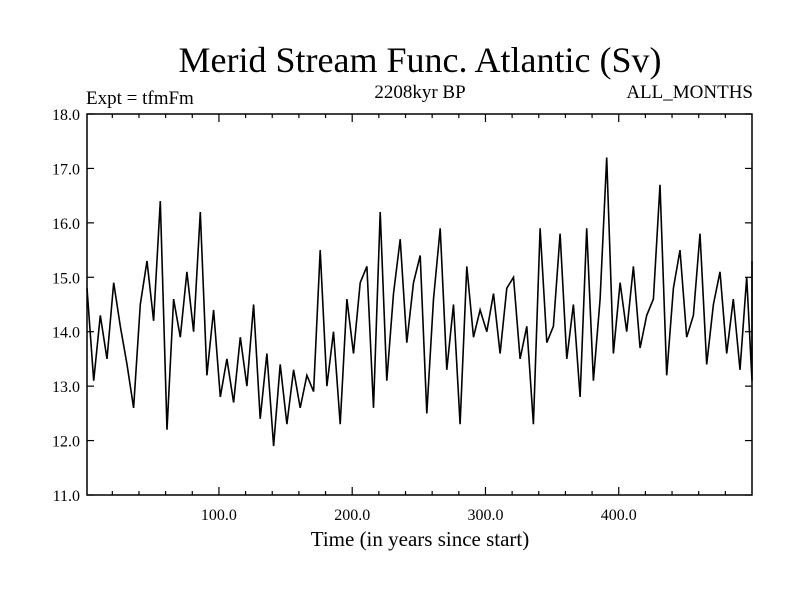 The width and height of the screenshot is (800, 600). What do you see at coordinates (420, 539) in the screenshot?
I see `x-axis-label: Time (in years since start)` at bounding box center [420, 539].